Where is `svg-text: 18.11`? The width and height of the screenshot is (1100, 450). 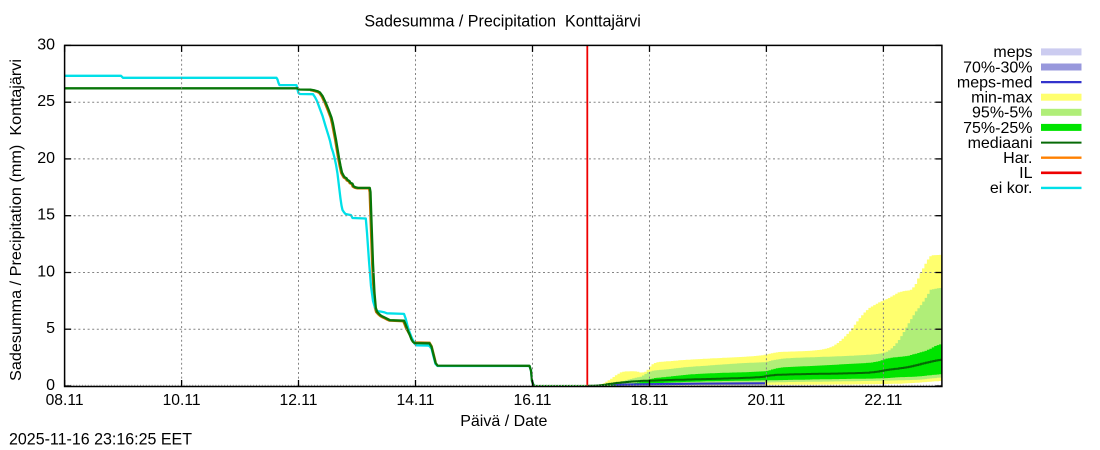
svg-text: 18.11 is located at coordinates (650, 400).